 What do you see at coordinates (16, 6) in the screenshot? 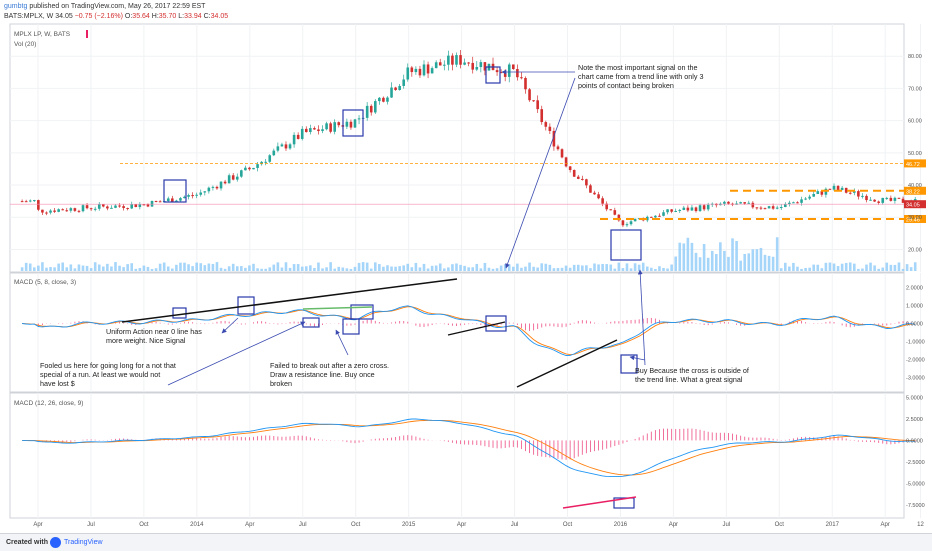
I see `author-link: gumbtg` at bounding box center [16, 6].